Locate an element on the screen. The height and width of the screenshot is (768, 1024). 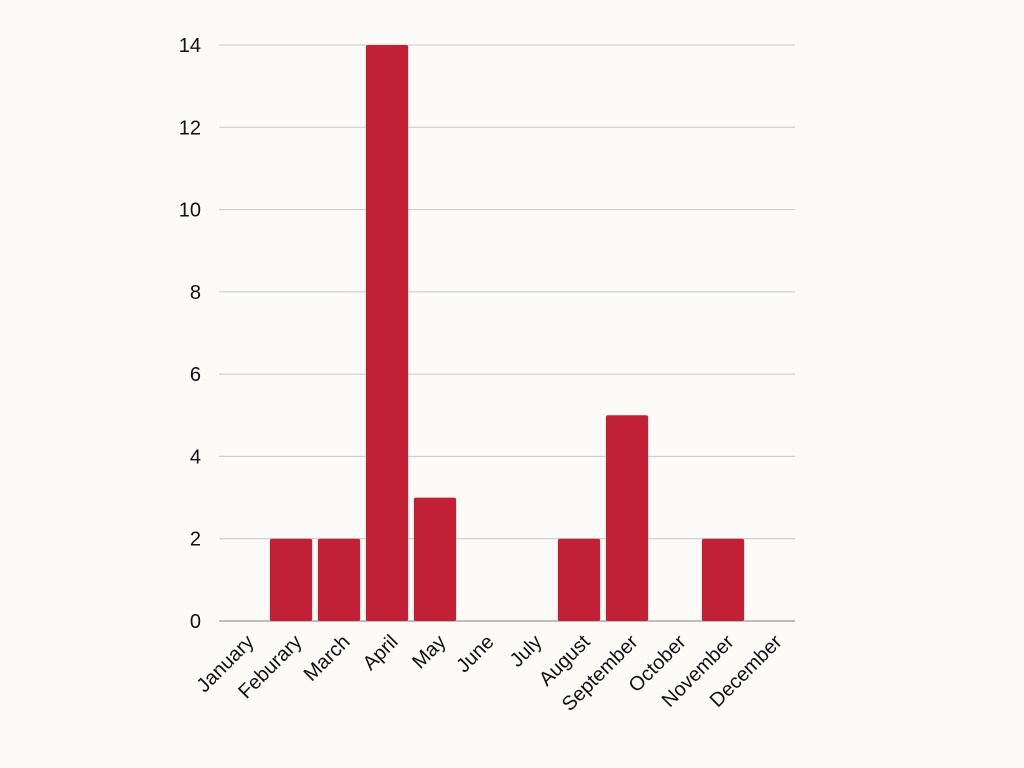
y-tick-label: 14 is located at coordinates (190, 46).